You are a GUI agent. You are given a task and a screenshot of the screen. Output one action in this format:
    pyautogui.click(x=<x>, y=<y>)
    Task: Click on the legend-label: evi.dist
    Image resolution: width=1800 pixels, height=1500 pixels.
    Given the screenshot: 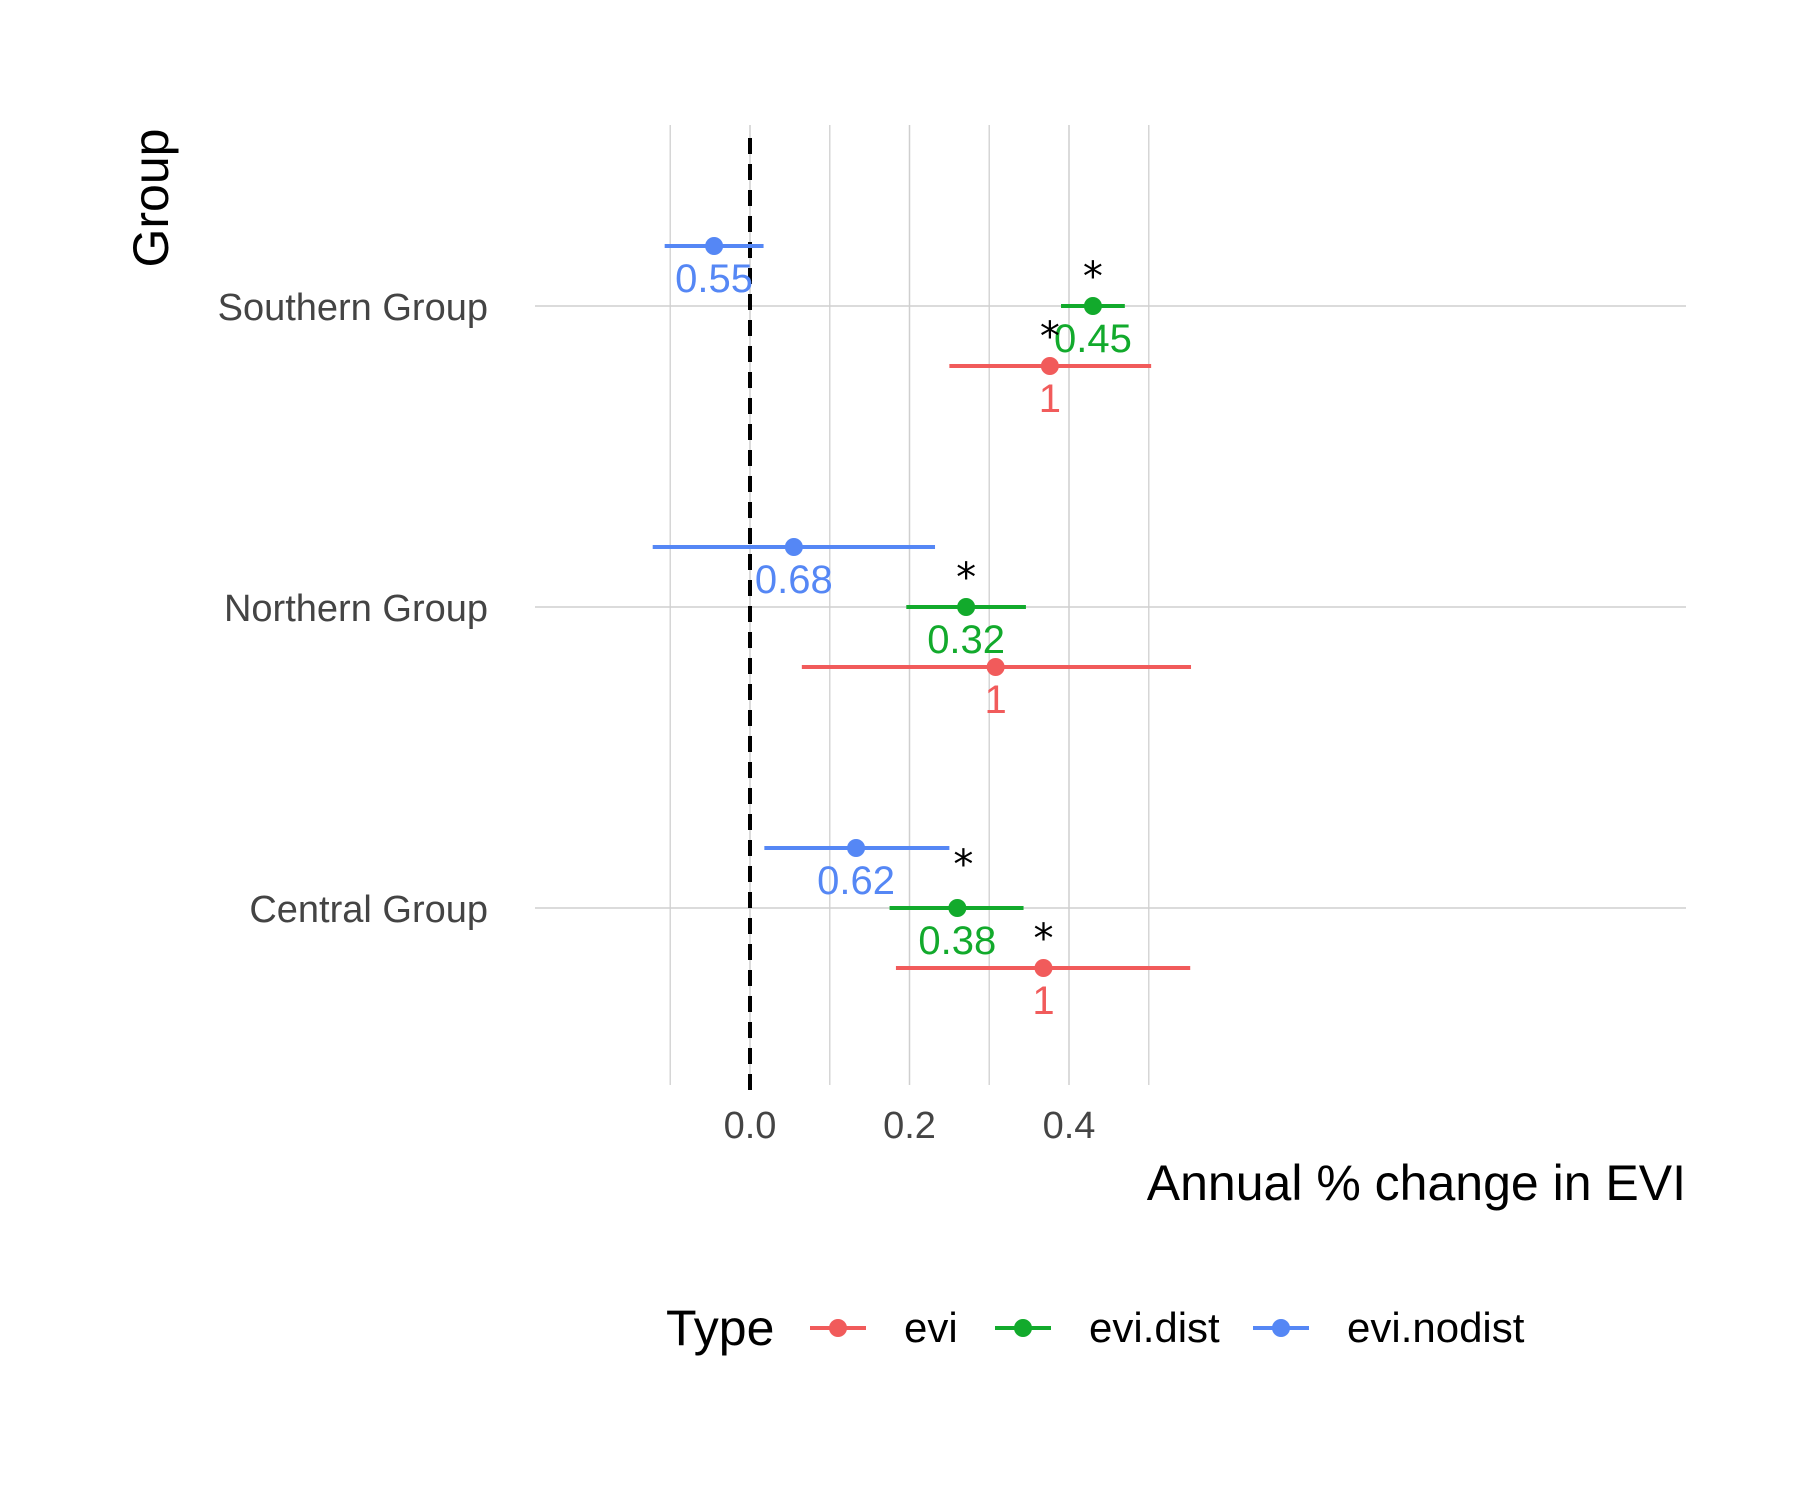 What is the action you would take?
    pyautogui.click(x=1154, y=1327)
    